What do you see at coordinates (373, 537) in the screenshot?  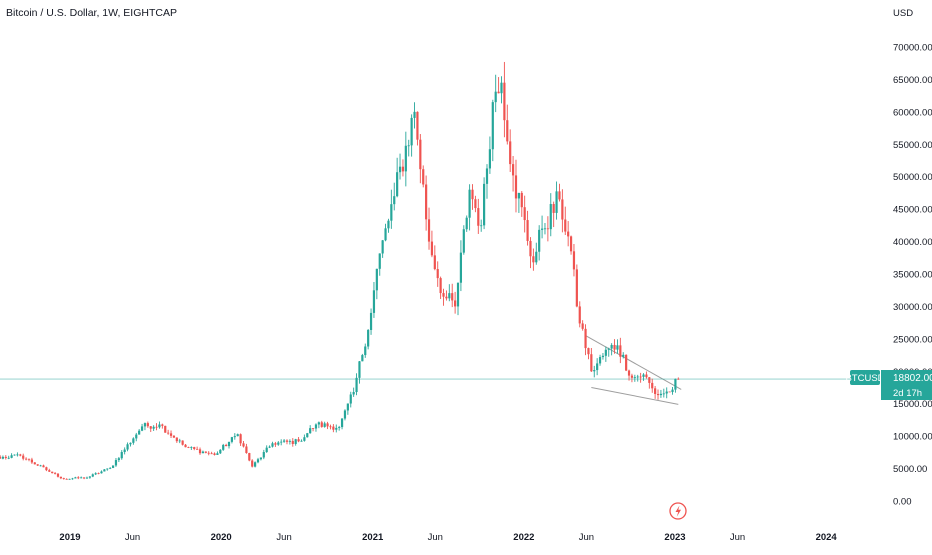 I see `time-tick-label: 2021` at bounding box center [373, 537].